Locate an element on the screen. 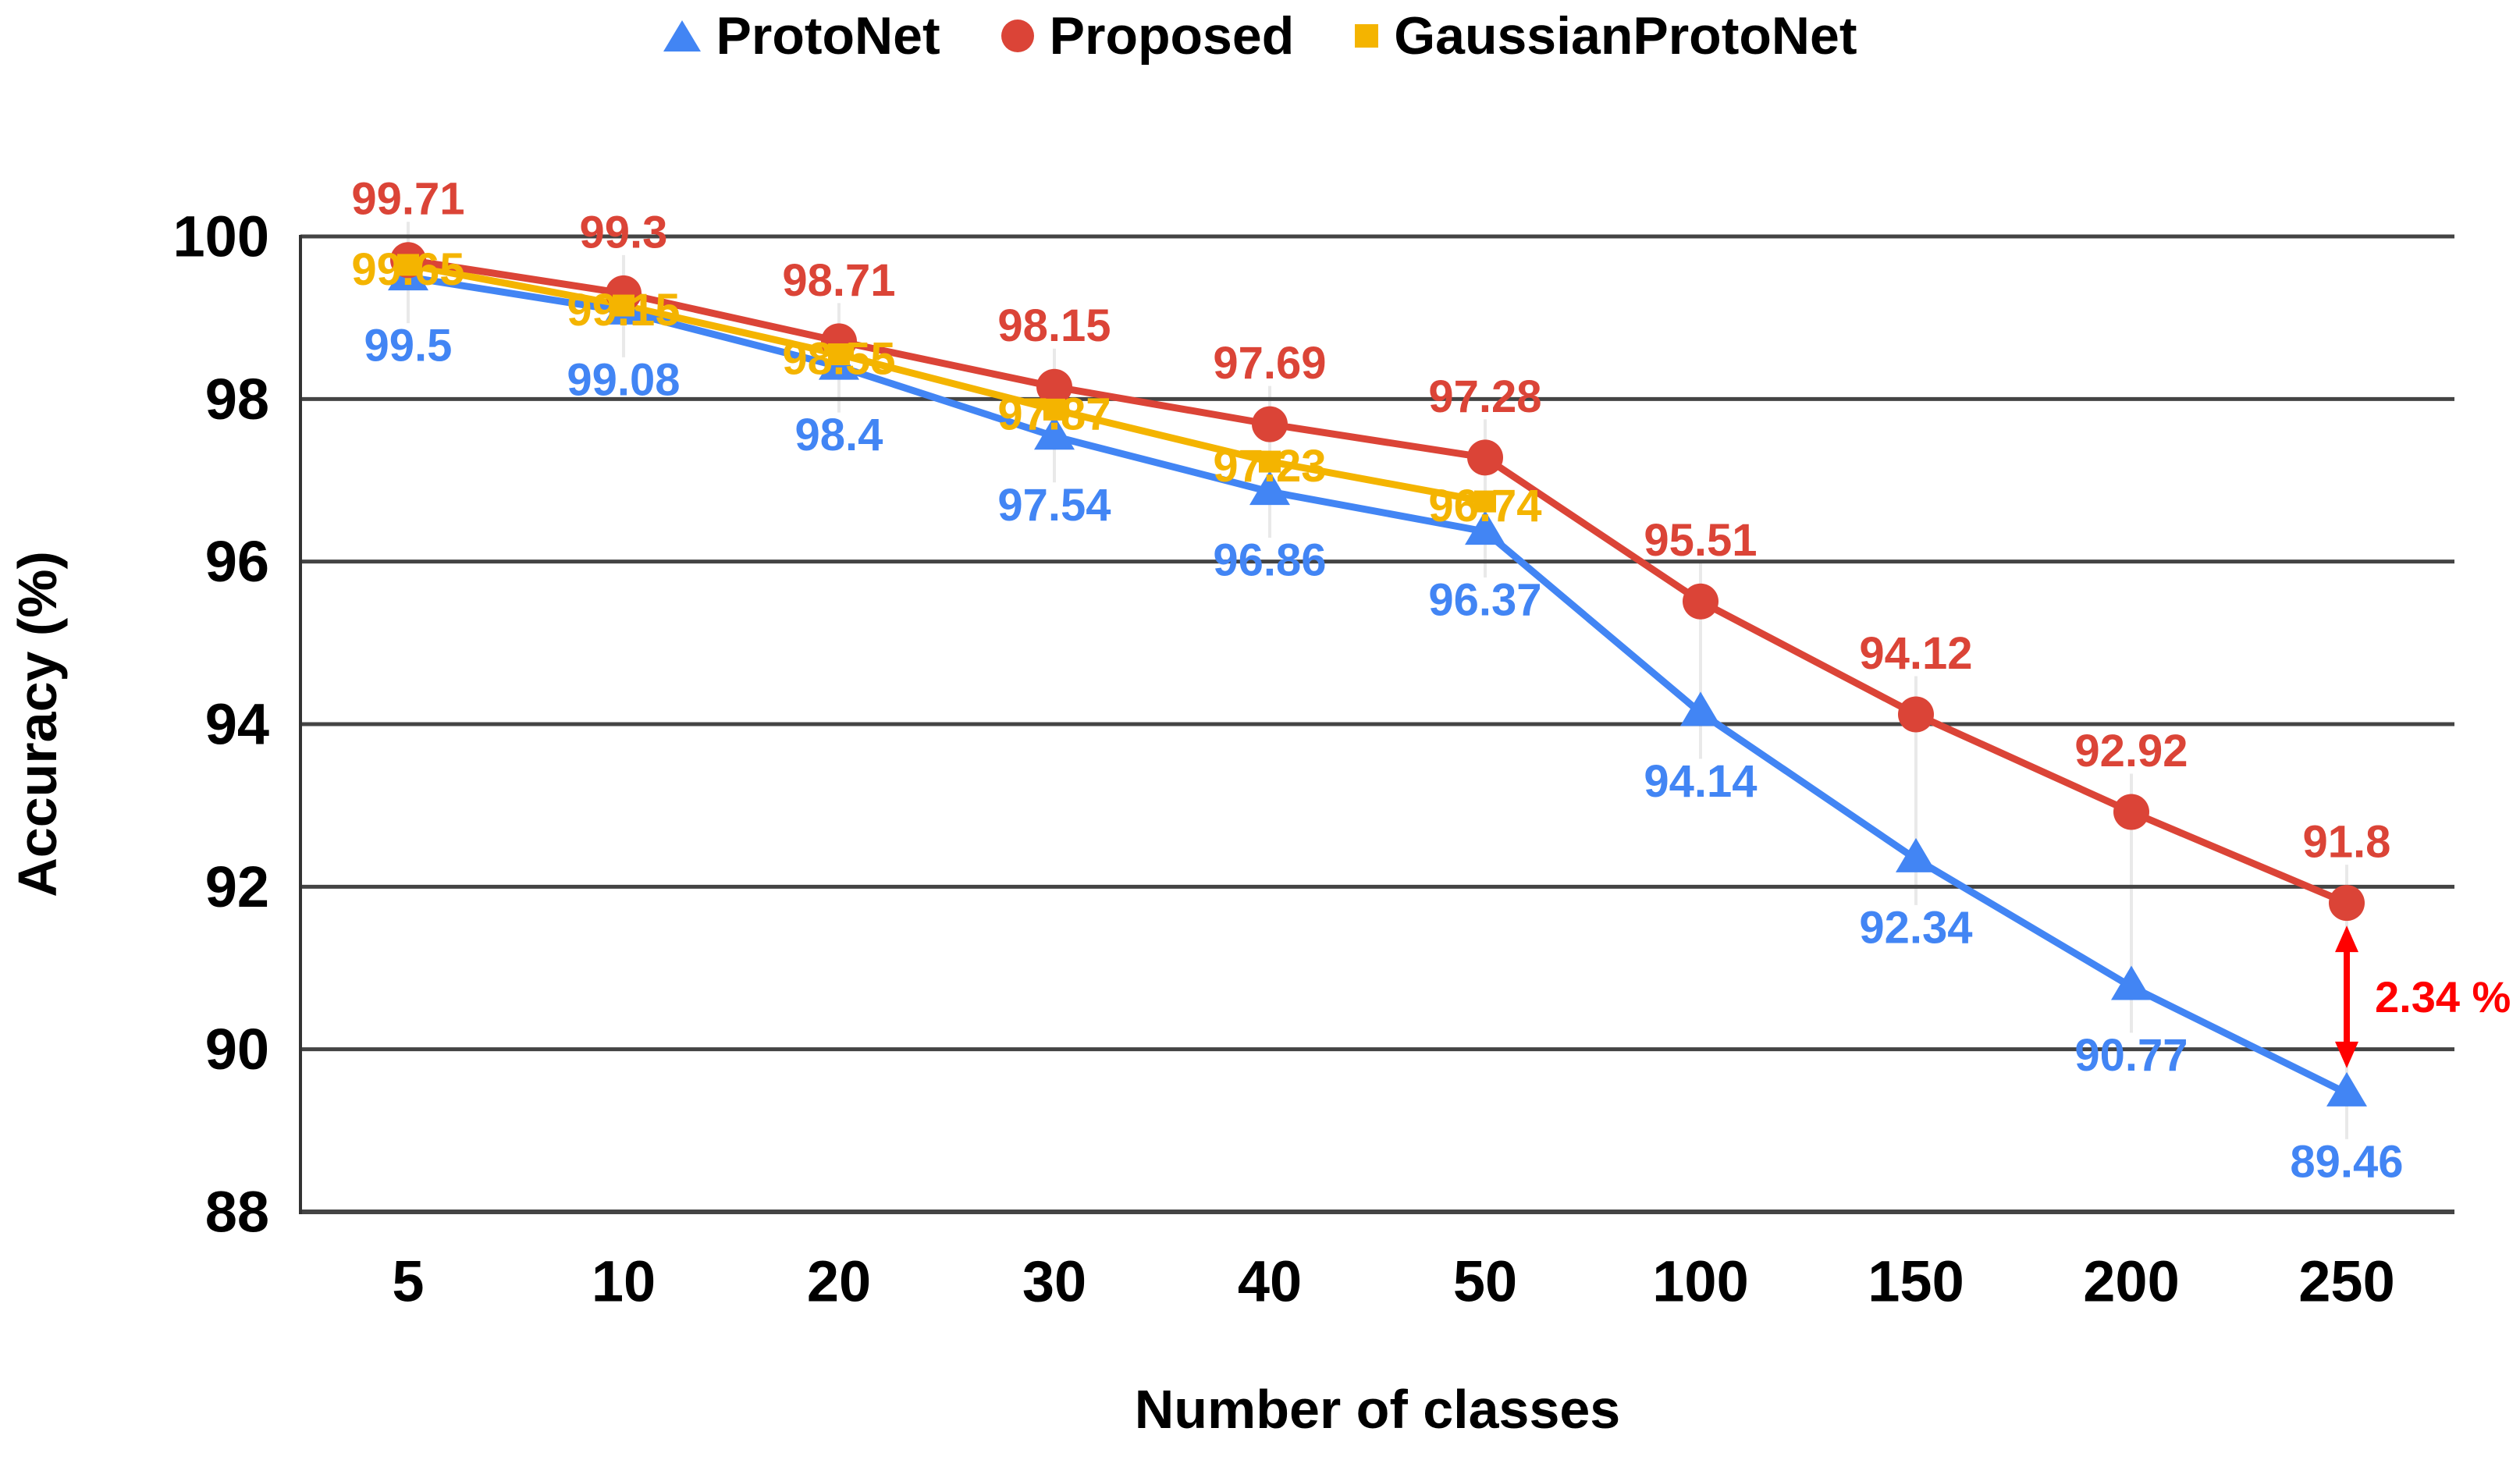 The width and height of the screenshot is (2520, 1460). arrow-head-up is located at coordinates (2347, 939).